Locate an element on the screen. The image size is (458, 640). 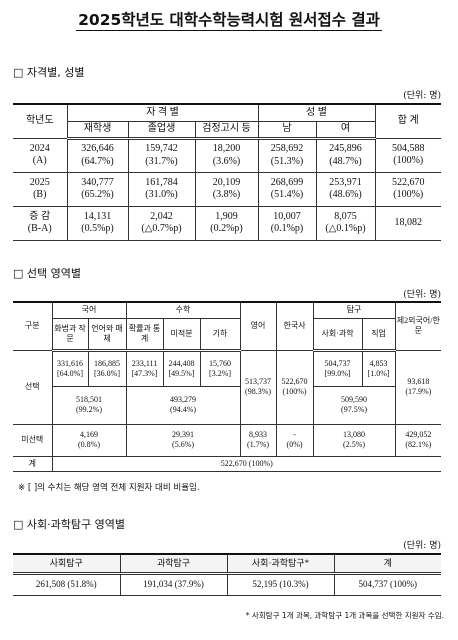
table-cell: 161,784 (31.0%) is located at coordinates (161, 189).